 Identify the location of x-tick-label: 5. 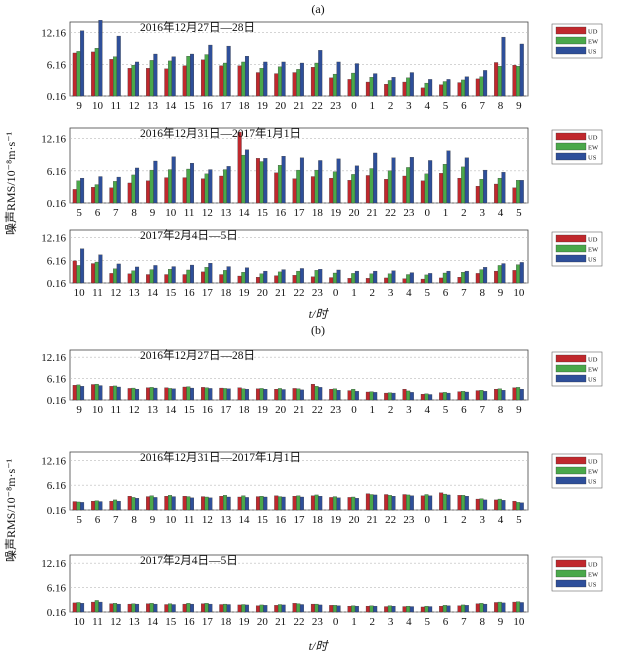
(79, 520).